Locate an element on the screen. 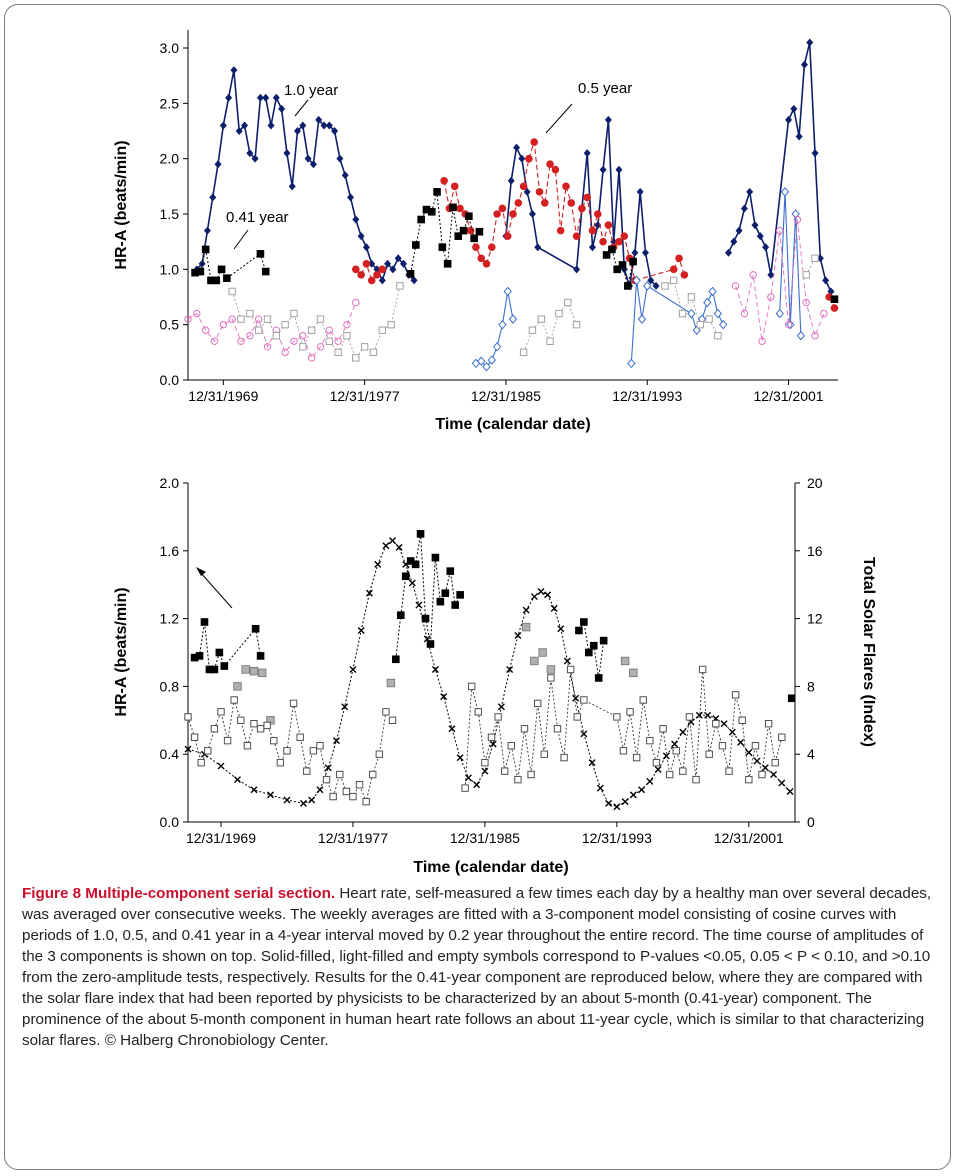 The width and height of the screenshot is (957, 1176). annotation-041-year: 0.41 year is located at coordinates (257, 217).